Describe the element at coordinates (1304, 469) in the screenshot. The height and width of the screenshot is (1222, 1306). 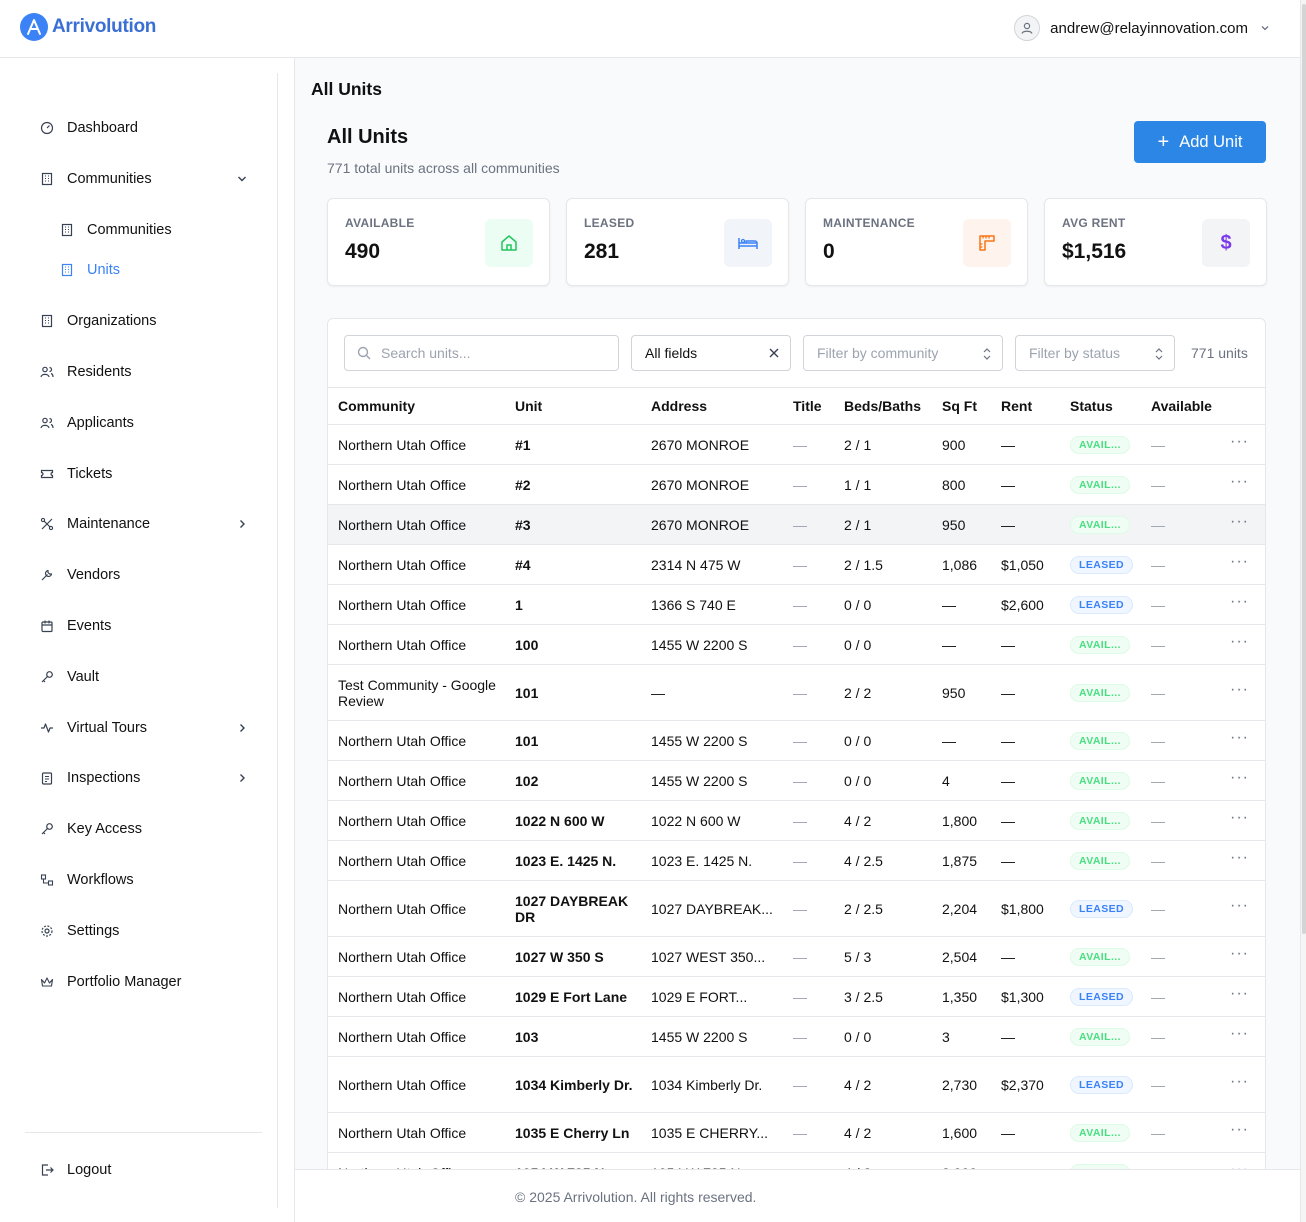
I see `scrollbar-thumb` at that location.